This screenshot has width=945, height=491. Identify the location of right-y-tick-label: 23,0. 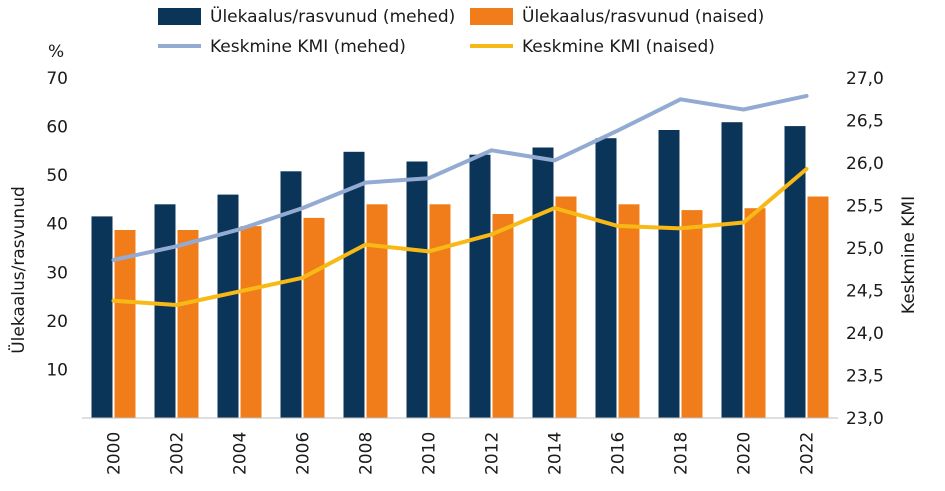
(865, 419).